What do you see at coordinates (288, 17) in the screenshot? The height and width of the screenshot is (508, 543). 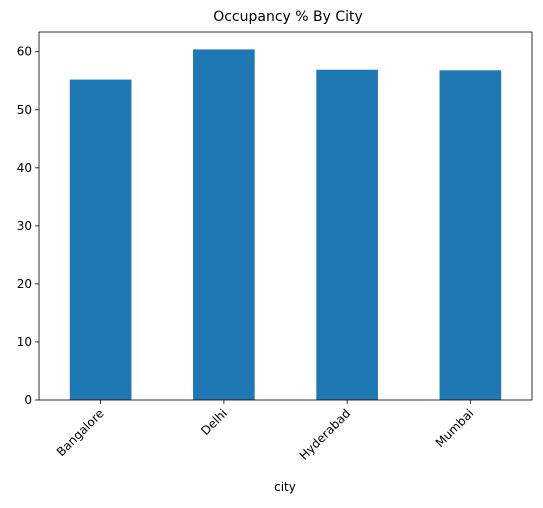 I see `chart-title: Occupancy % By City` at bounding box center [288, 17].